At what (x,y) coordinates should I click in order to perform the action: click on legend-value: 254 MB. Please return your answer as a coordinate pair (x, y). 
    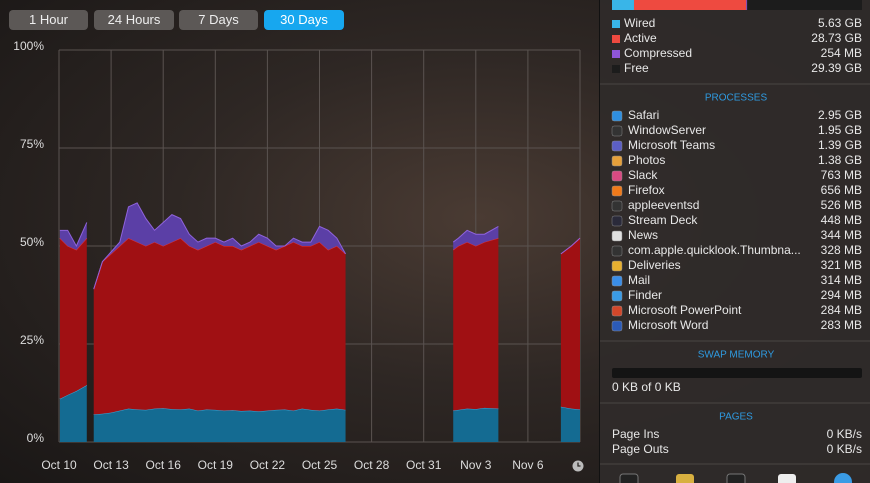
    Looking at the image, I should click on (841, 53).